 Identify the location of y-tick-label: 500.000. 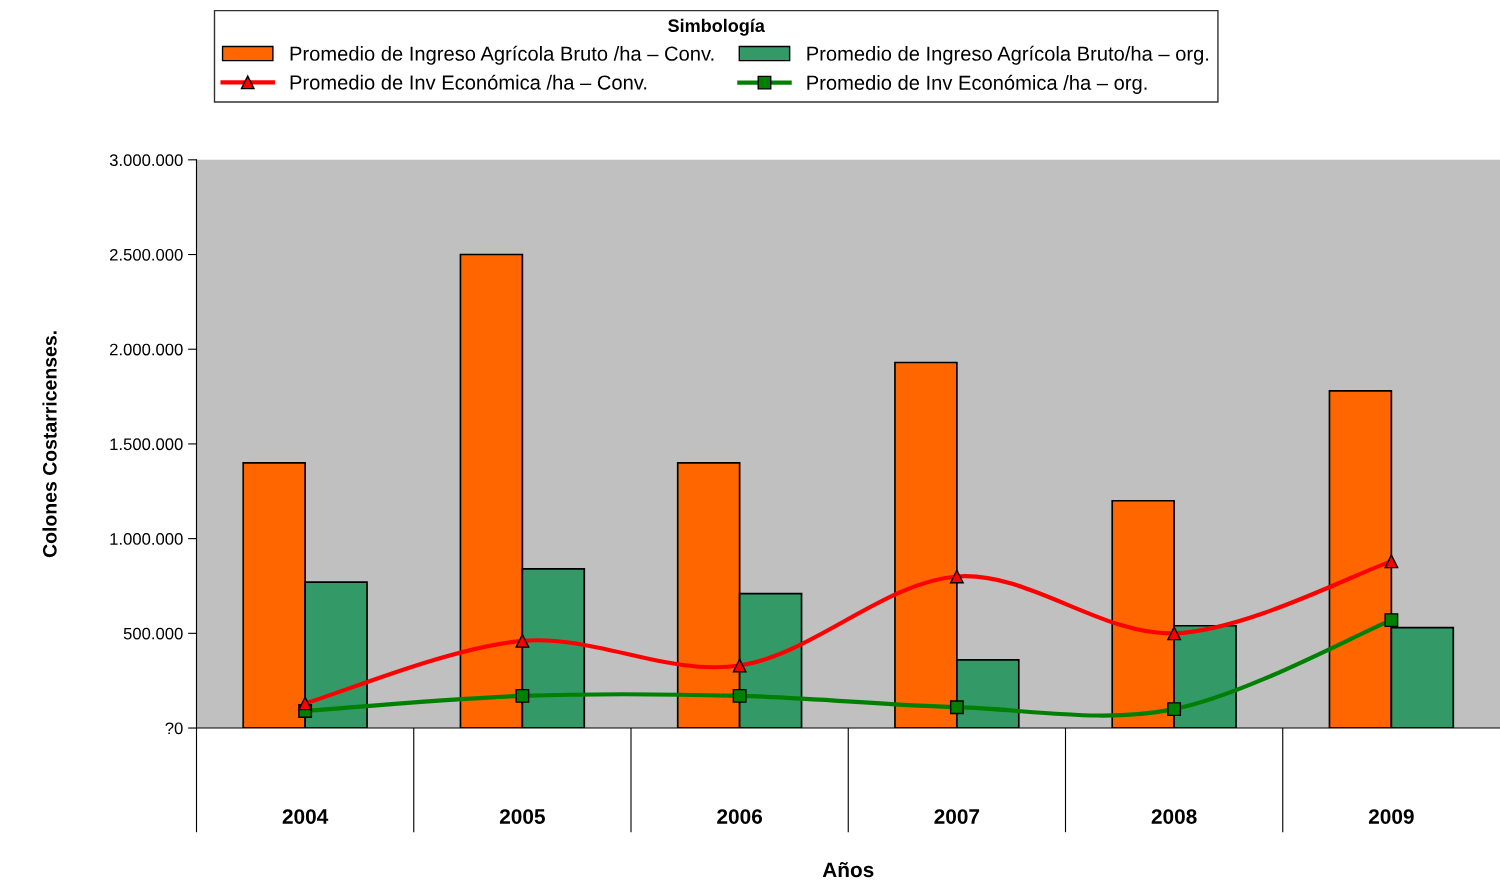
(153, 633).